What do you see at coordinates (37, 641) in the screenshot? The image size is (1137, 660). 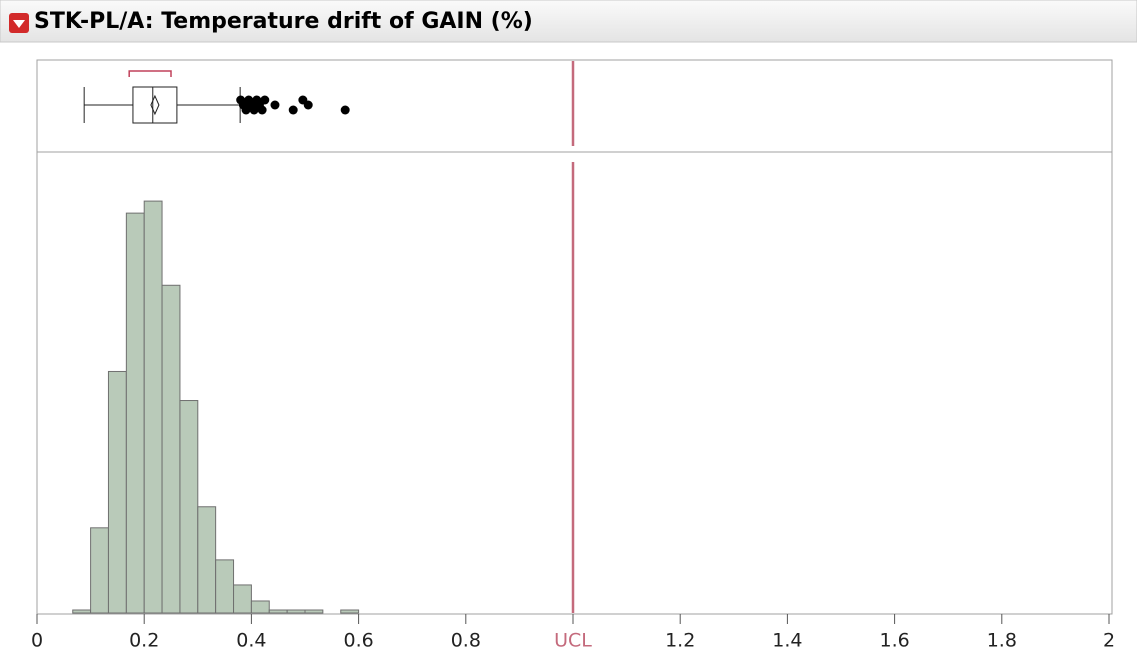 I see `x-tick-label: 0` at bounding box center [37, 641].